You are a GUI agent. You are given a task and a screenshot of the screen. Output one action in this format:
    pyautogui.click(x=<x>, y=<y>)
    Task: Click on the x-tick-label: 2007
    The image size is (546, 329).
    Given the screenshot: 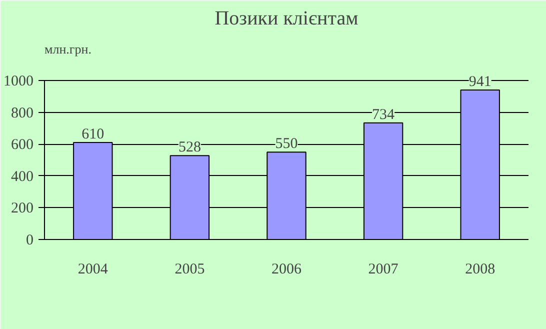 What is the action you would take?
    pyautogui.click(x=383, y=270)
    